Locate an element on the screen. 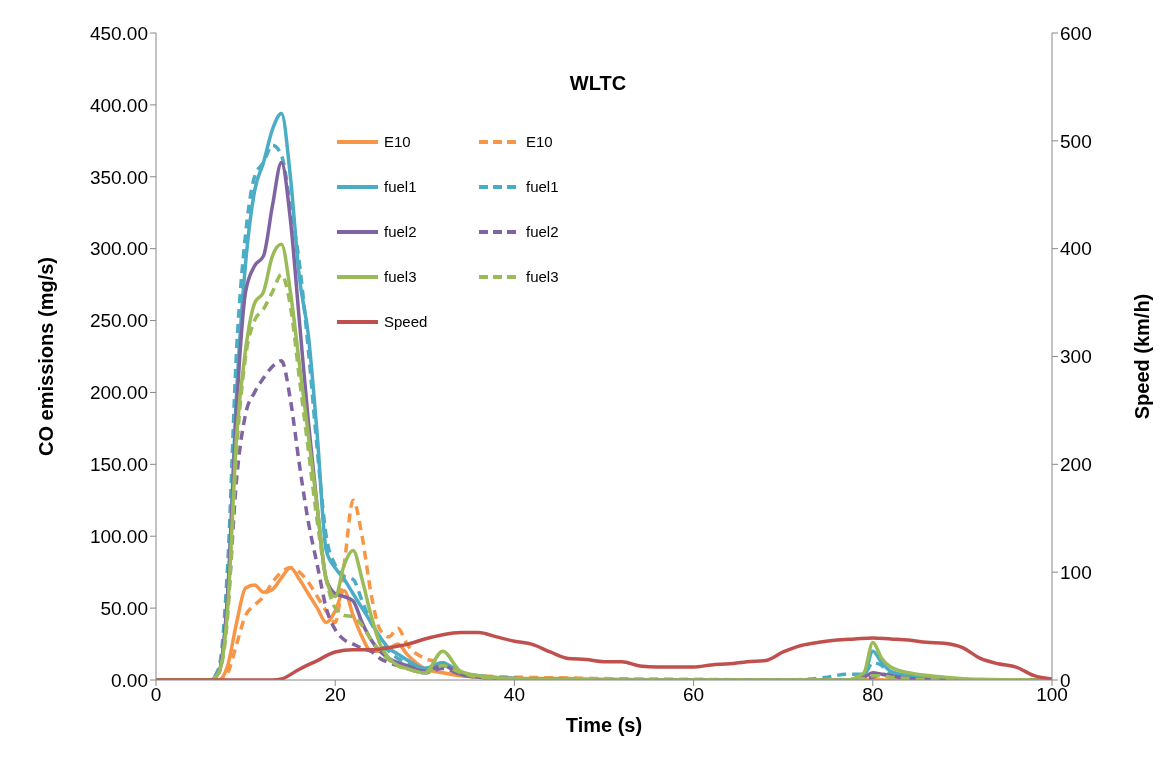 This screenshot has height=762, width=1164. y-tick-label: 50.00 is located at coordinates (124, 608).